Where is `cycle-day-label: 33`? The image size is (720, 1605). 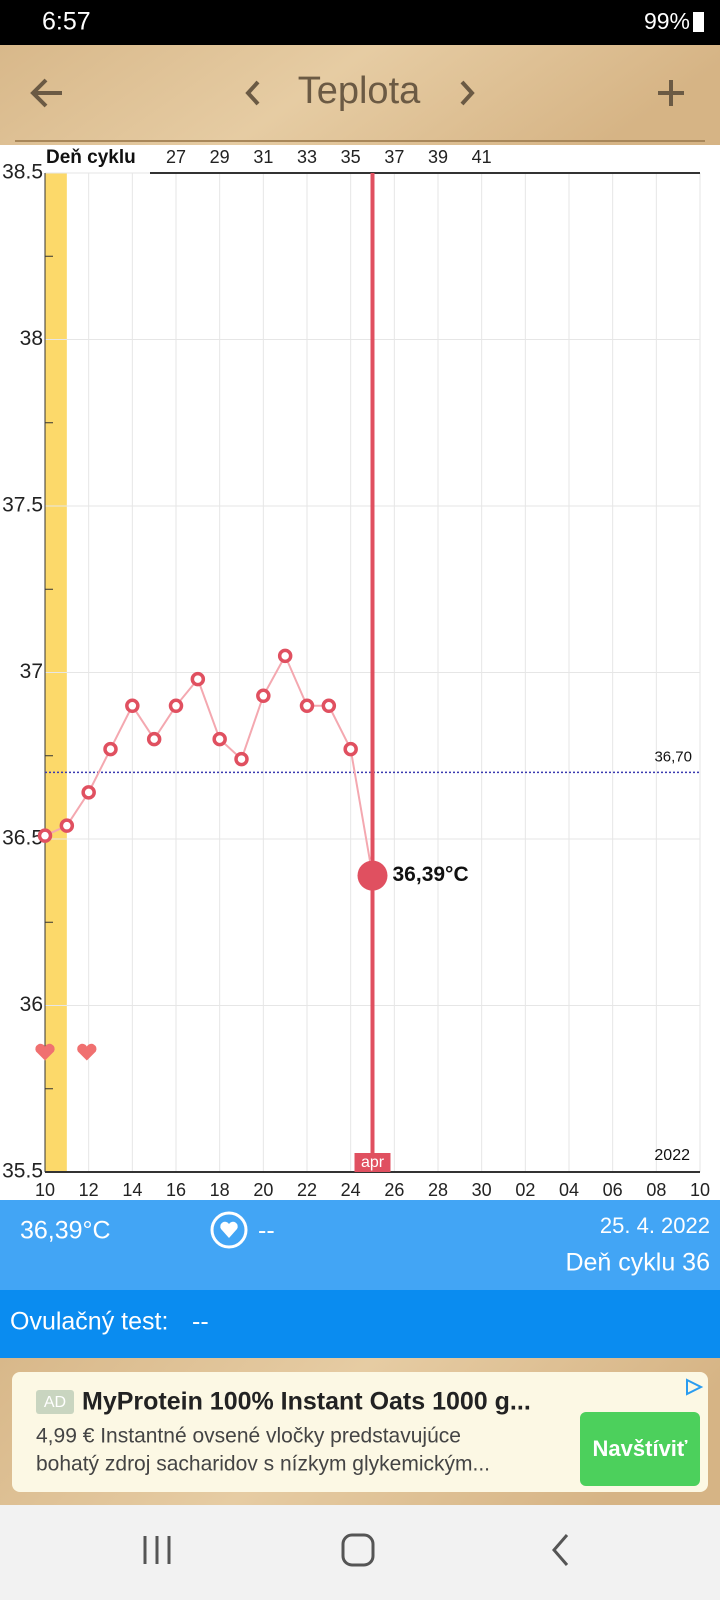 cycle-day-label: 33 is located at coordinates (307, 157).